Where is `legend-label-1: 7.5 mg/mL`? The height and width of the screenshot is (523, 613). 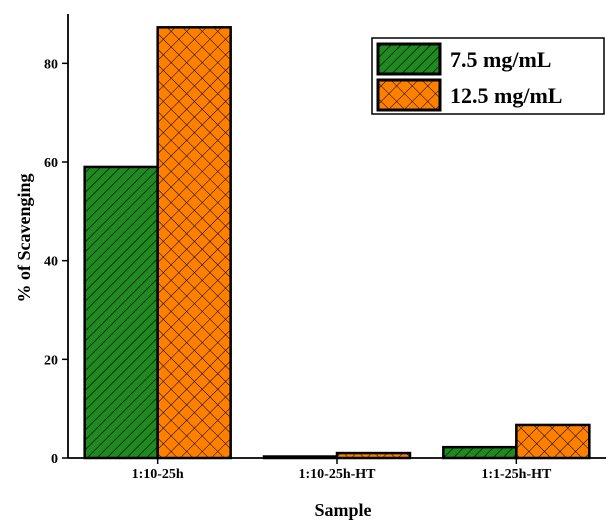
legend-label-1: 7.5 mg/mL is located at coordinates (500, 59).